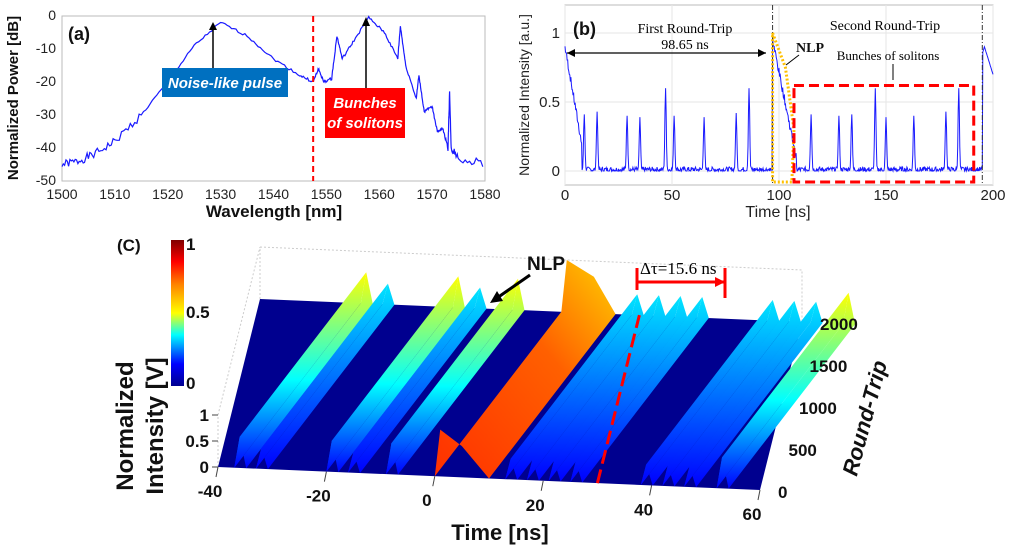  Describe the element at coordinates (778, 195) in the screenshot. I see `x-tick-label: 100` at that location.